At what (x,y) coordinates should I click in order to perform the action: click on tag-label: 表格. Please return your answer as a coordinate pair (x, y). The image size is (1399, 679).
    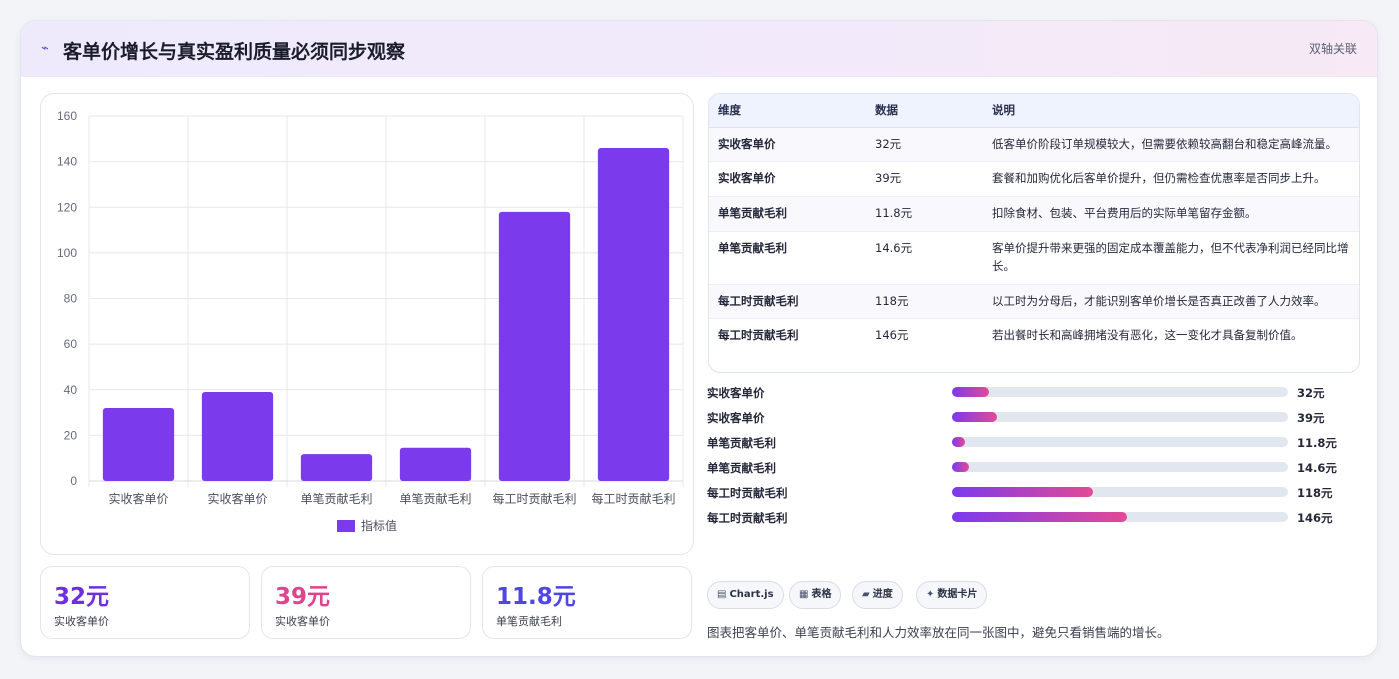
    Looking at the image, I should click on (821, 594).